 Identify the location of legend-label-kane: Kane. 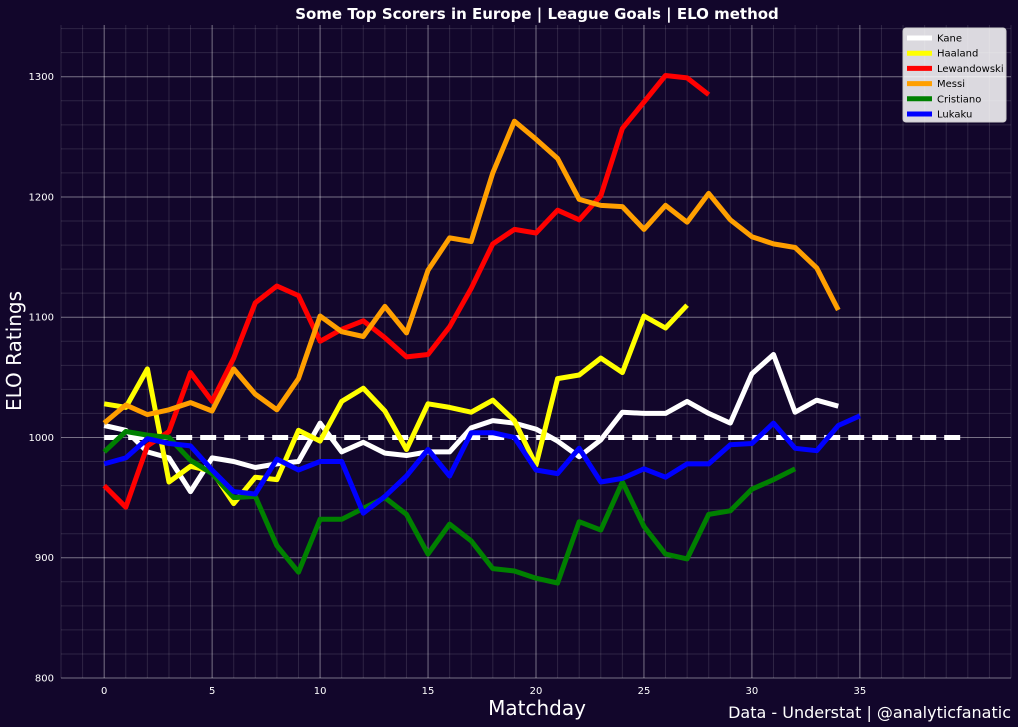
(949, 39).